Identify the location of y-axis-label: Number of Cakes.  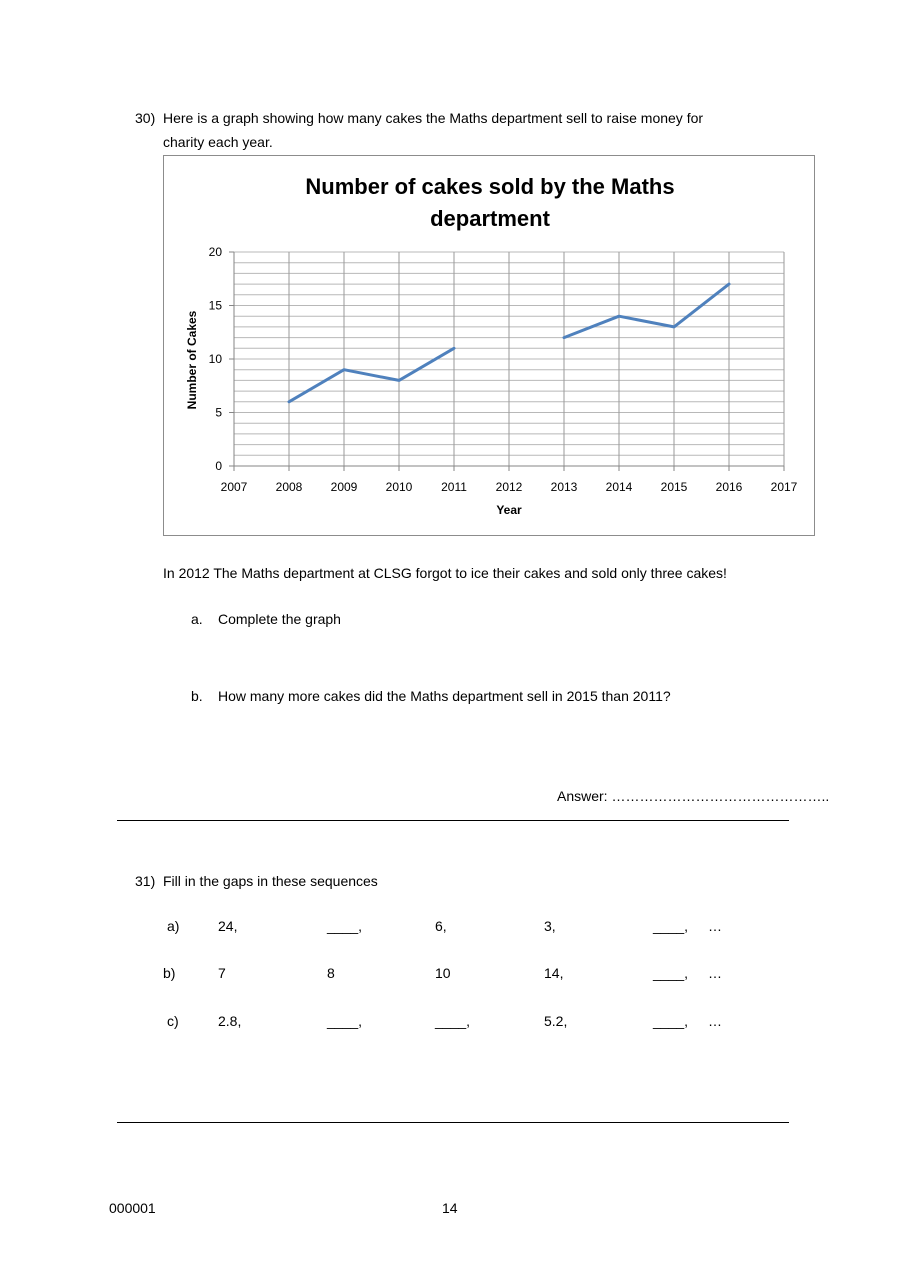
(192, 359).